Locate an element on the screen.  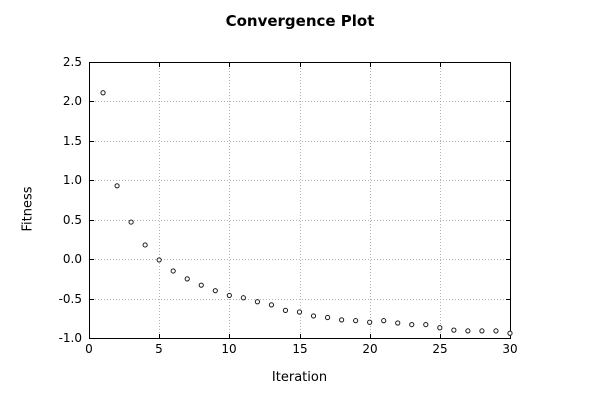
y-tick-label: 0.5 is located at coordinates (72, 220).